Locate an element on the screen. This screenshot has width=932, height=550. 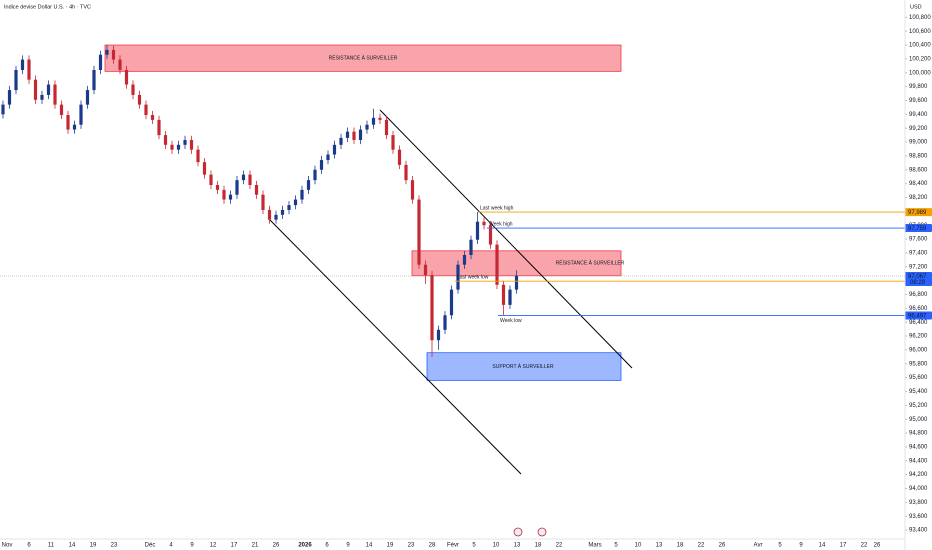
y-tick-label: 99,600 is located at coordinates (918, 101).